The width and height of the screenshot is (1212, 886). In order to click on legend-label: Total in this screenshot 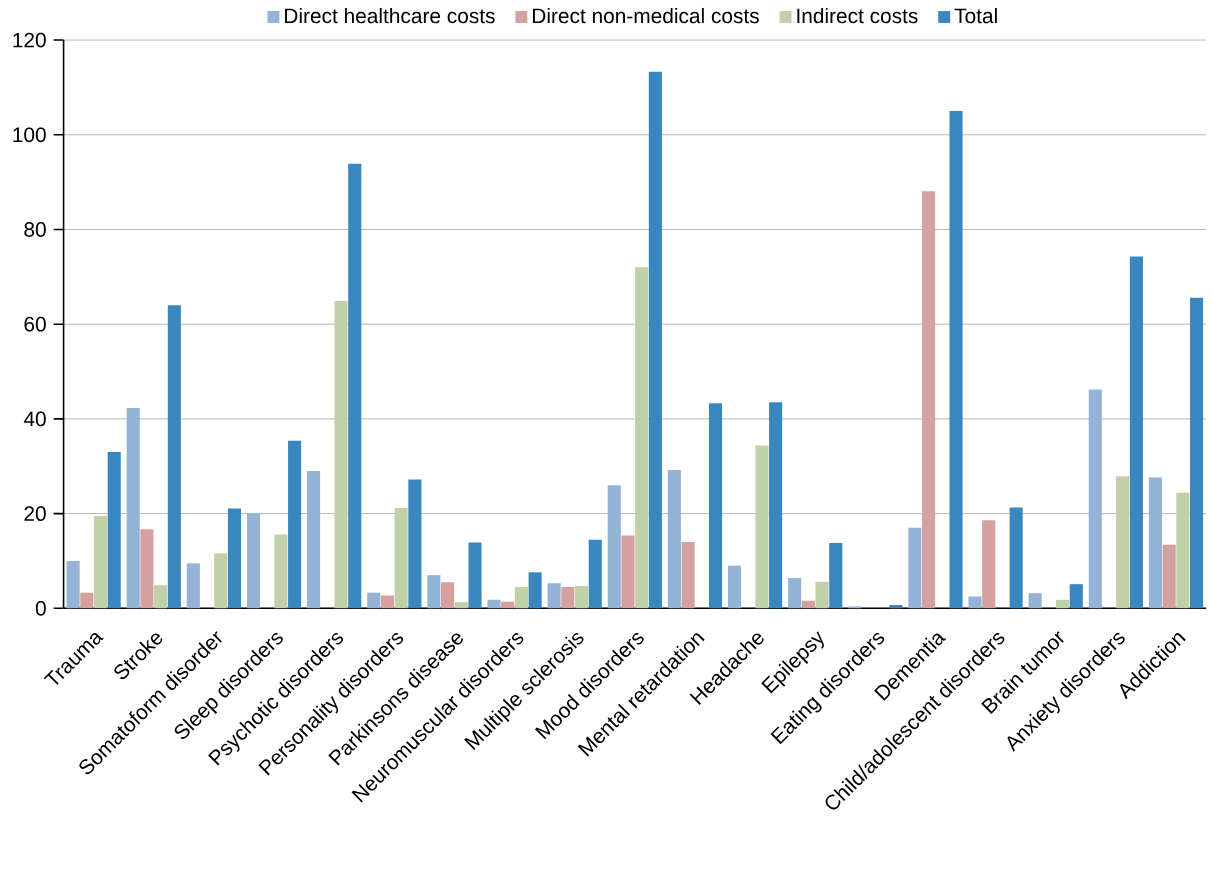, I will do `click(975, 15)`.